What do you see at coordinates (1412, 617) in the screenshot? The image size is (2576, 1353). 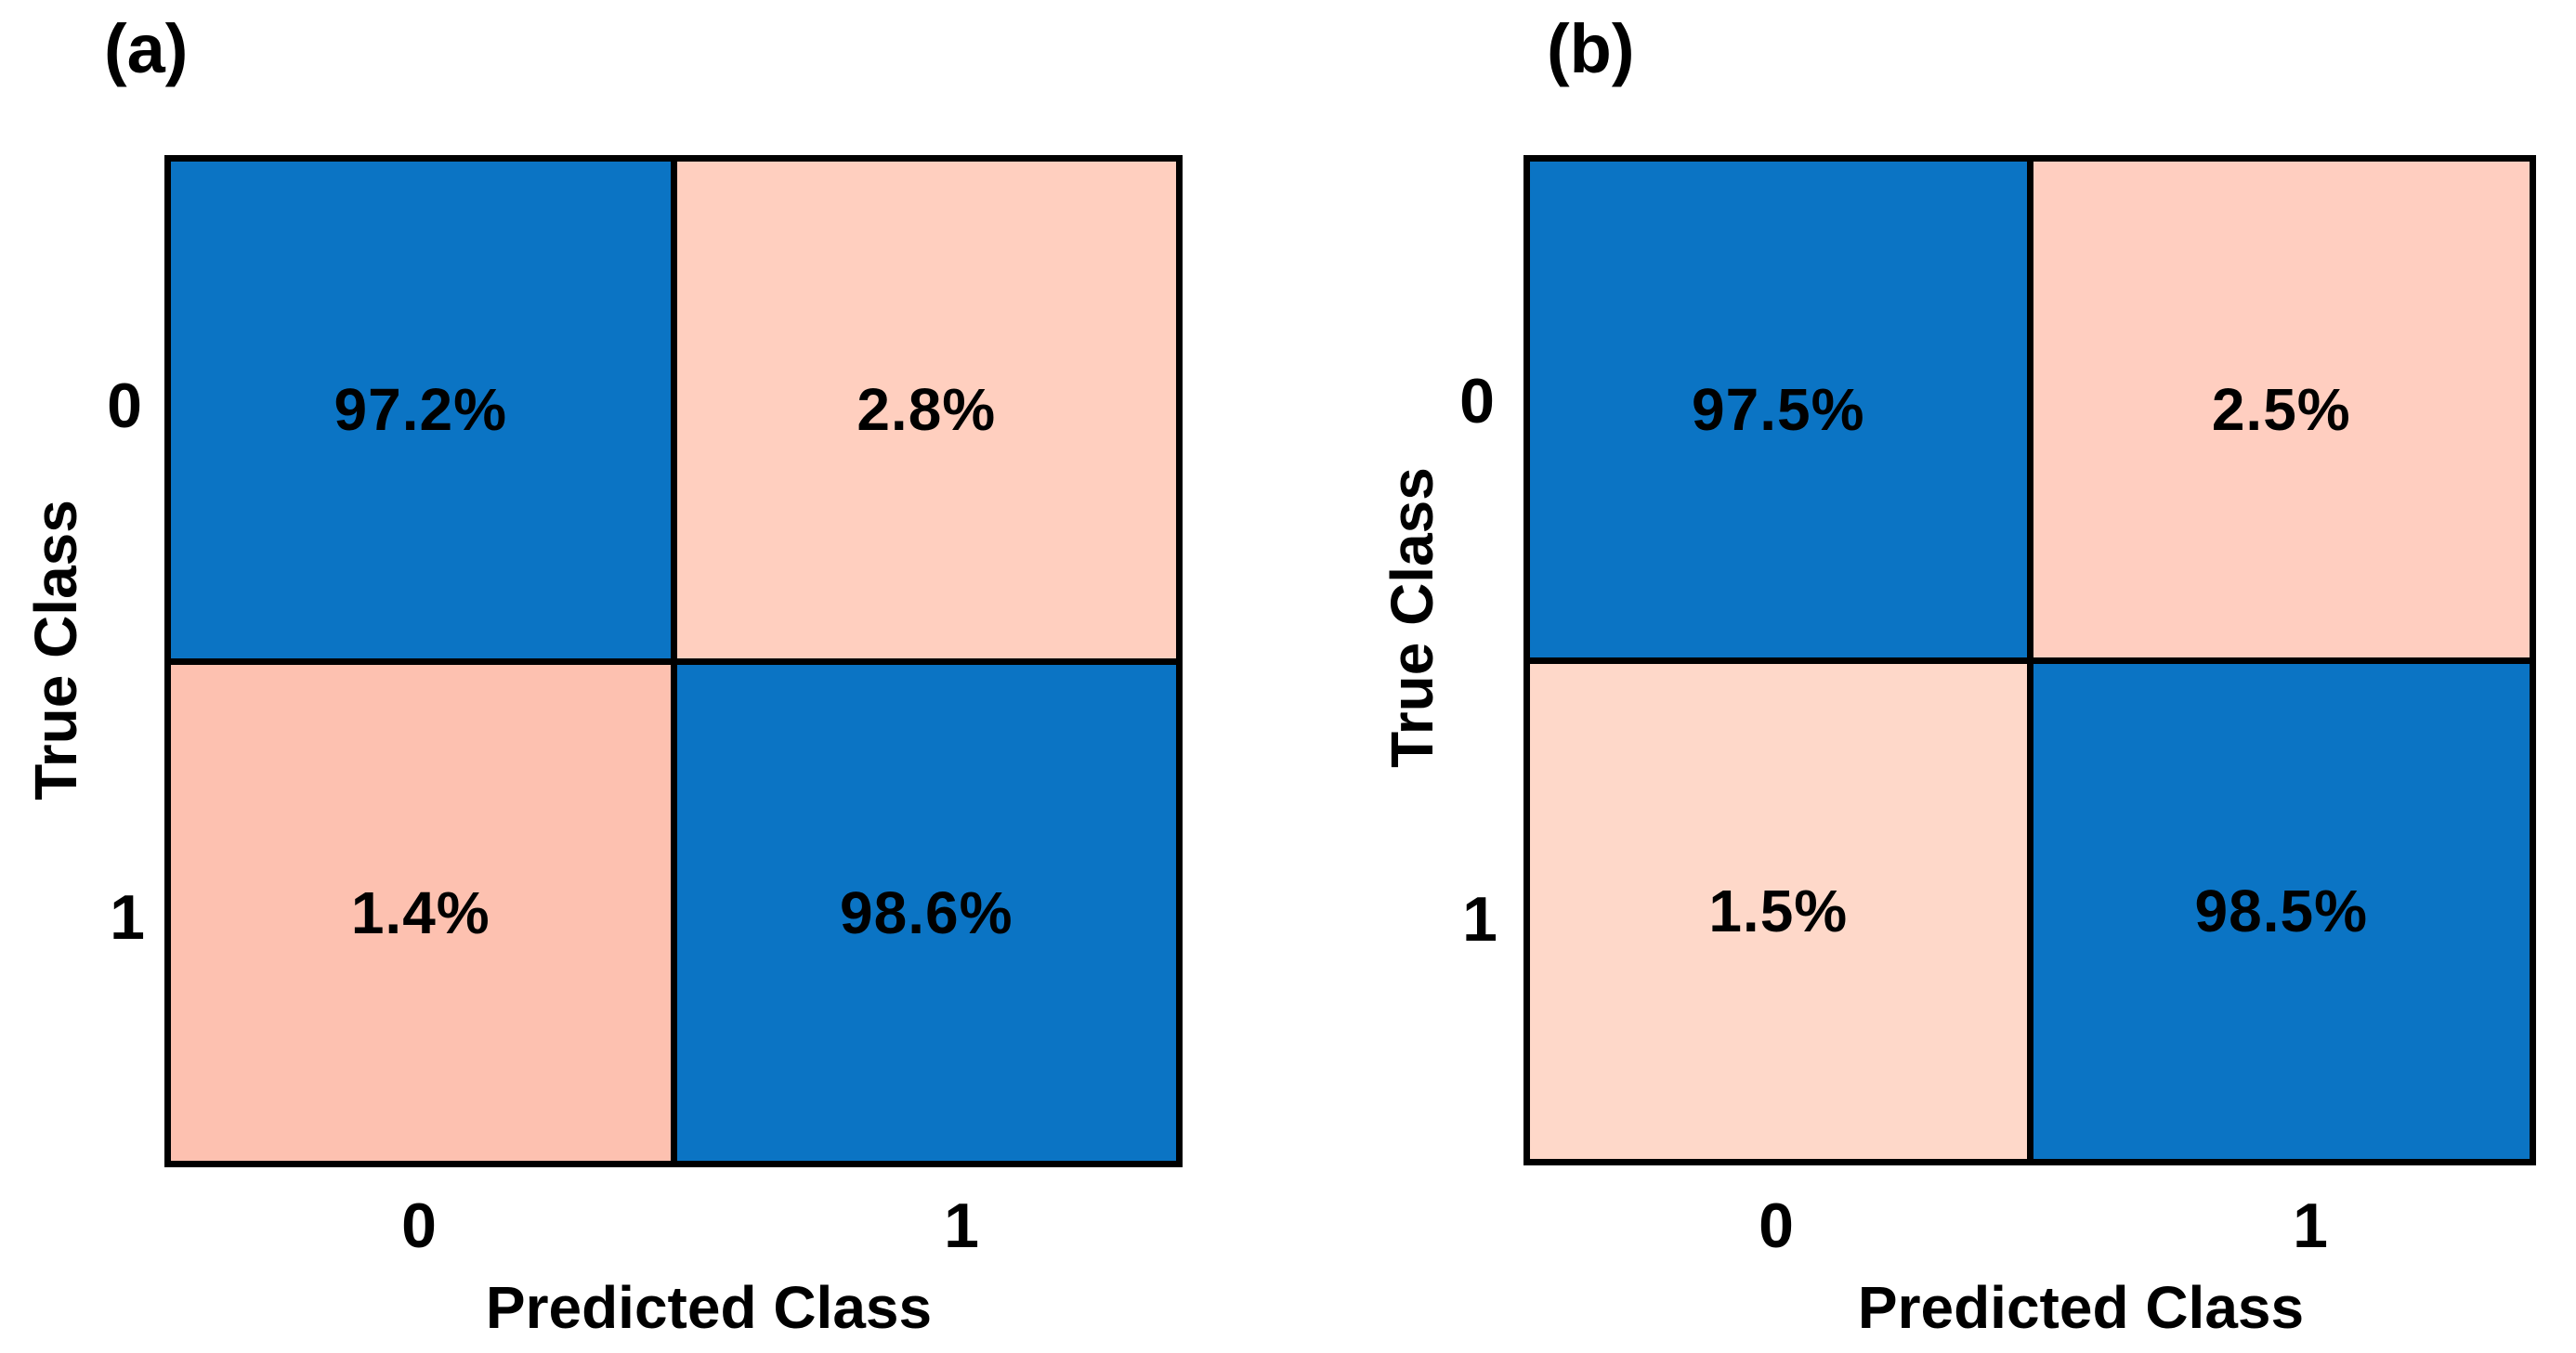 I see `panel-b-y-axis-label: True Class` at bounding box center [1412, 617].